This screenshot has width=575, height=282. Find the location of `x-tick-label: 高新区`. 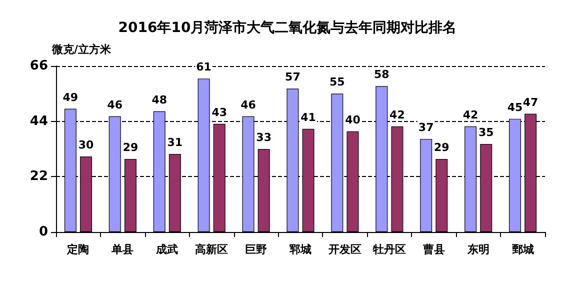

x-tick-label: 高新区 is located at coordinates (211, 249).